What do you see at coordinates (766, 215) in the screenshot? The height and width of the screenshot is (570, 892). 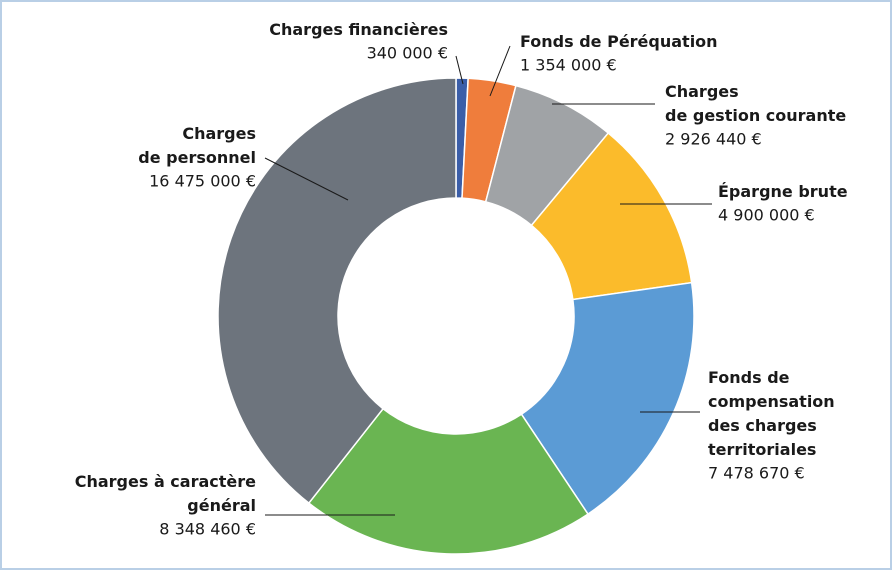 I see `value-label: 4 900 000 €` at bounding box center [766, 215].